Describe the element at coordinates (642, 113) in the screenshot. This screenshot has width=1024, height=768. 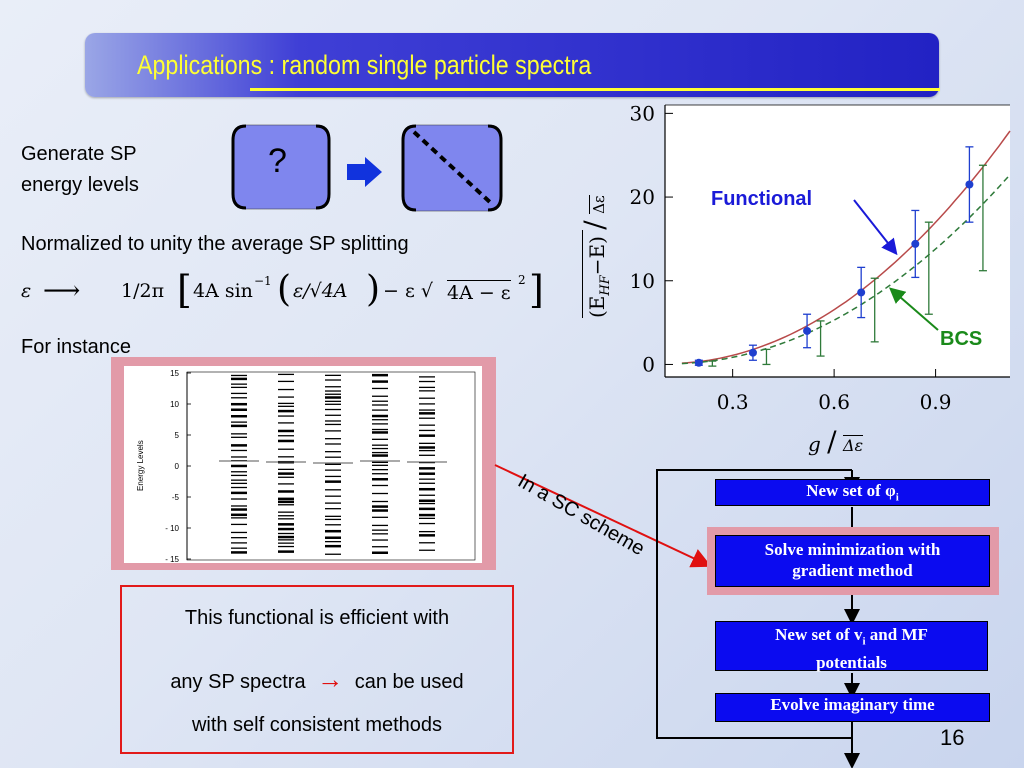
I see `main-ytick-label: 30` at that location.